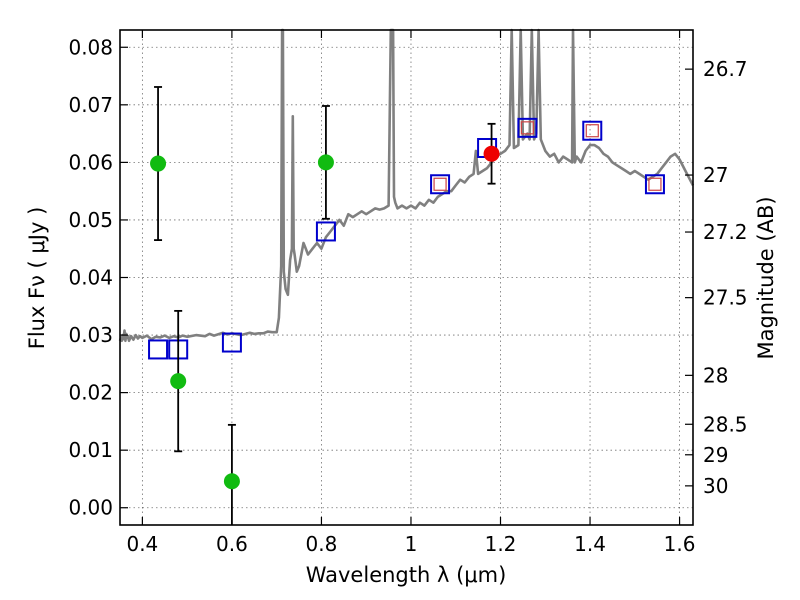  Describe the element at coordinates (322, 544) in the screenshot. I see `x-tick-label: 0.8` at that location.